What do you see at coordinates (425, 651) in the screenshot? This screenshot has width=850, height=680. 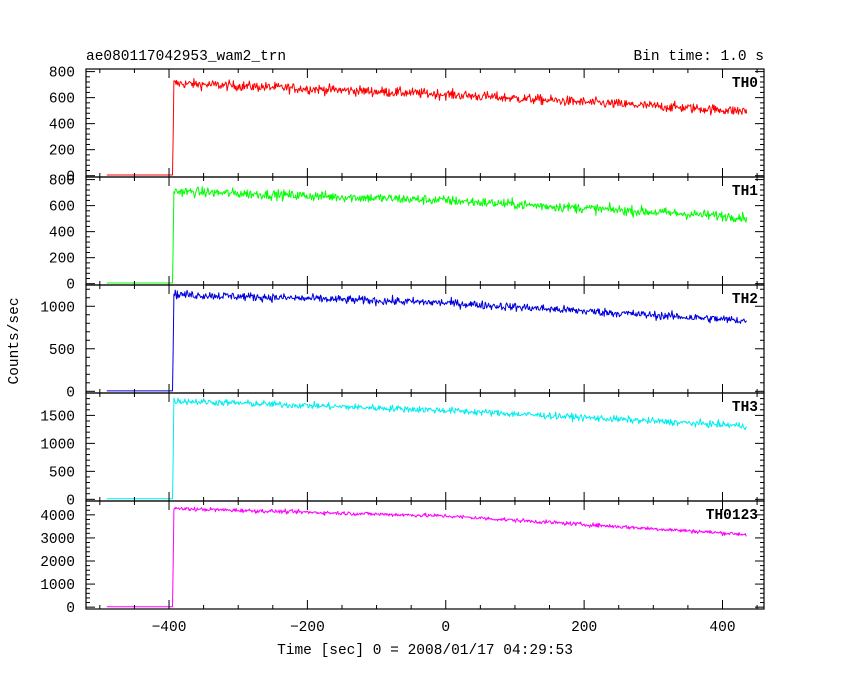 I see `x-axis-label: Time [sec] 0 = 2008/01/17 04:29:53` at bounding box center [425, 651].